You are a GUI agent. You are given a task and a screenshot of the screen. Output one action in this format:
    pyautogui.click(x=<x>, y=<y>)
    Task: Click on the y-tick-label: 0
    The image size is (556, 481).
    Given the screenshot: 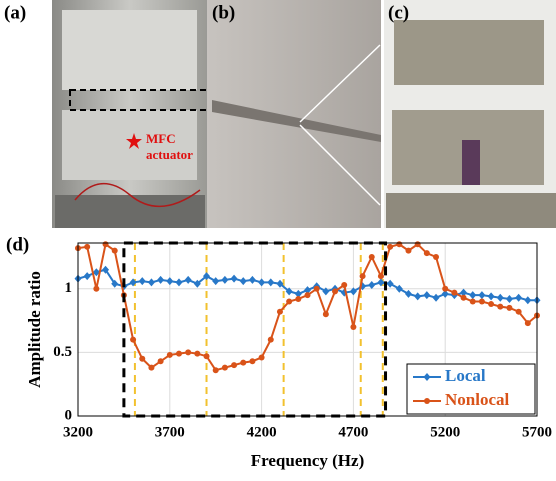 What is the action you would take?
    pyautogui.click(x=69, y=415)
    